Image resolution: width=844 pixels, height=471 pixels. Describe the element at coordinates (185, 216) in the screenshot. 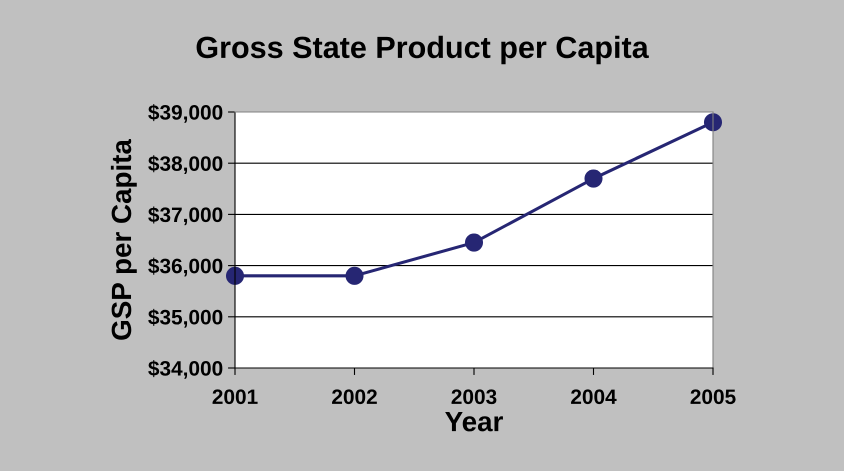

I see `y-tick-label: $37,000` at that location.